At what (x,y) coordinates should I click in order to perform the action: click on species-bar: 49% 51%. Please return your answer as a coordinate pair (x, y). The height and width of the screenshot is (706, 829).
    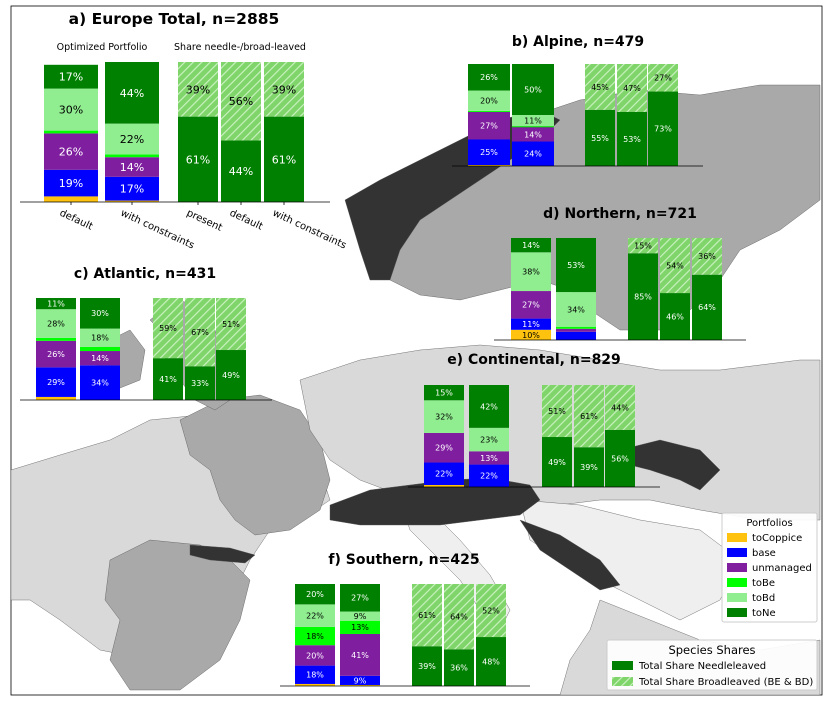
    Looking at the image, I should click on (557, 436).